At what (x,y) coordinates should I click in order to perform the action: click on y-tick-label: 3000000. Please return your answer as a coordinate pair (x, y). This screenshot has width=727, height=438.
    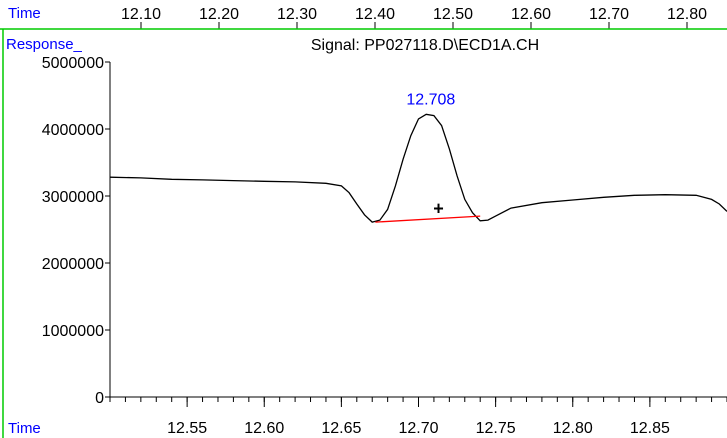
    Looking at the image, I should click on (73, 197).